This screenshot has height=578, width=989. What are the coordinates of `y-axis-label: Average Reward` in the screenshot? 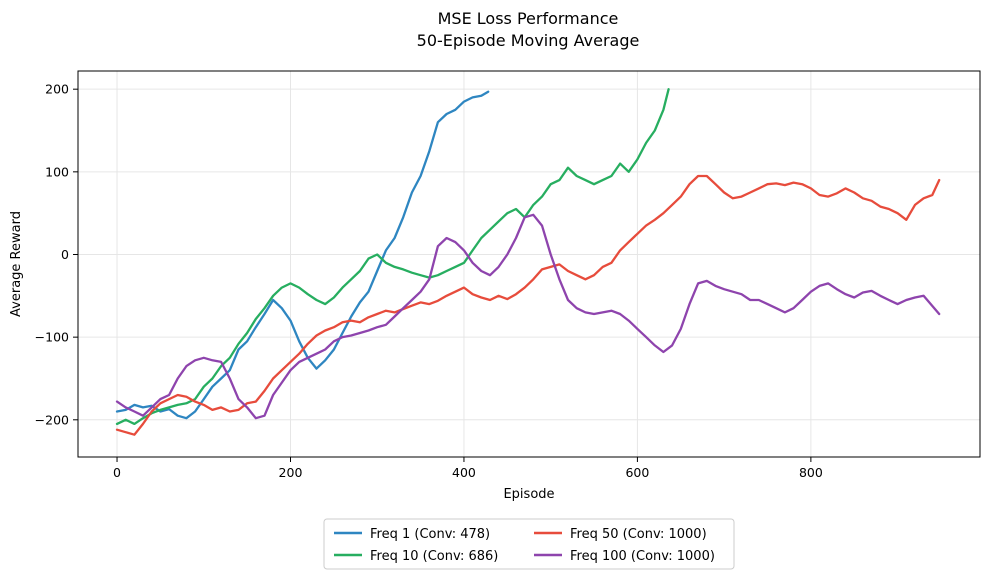 It's located at (16, 264).